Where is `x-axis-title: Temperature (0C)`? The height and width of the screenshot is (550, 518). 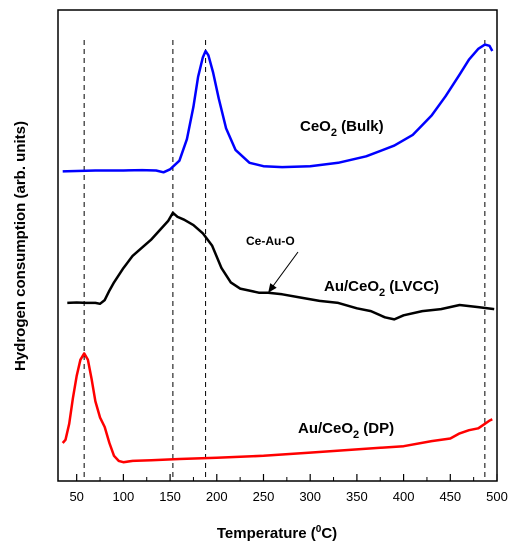 x-axis-title: Temperature (0C) is located at coordinates (277, 533).